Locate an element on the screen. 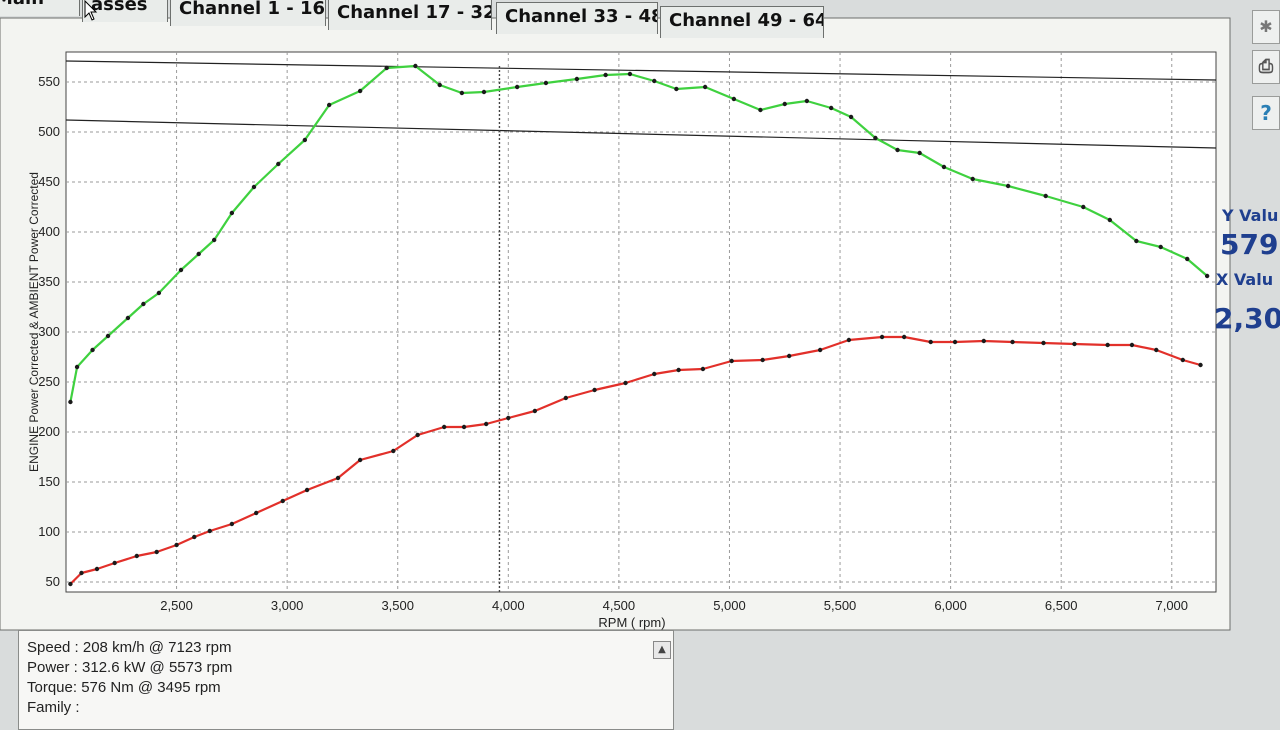  tab-channel-17-32: Channel 17 - 32 is located at coordinates (410, 15).